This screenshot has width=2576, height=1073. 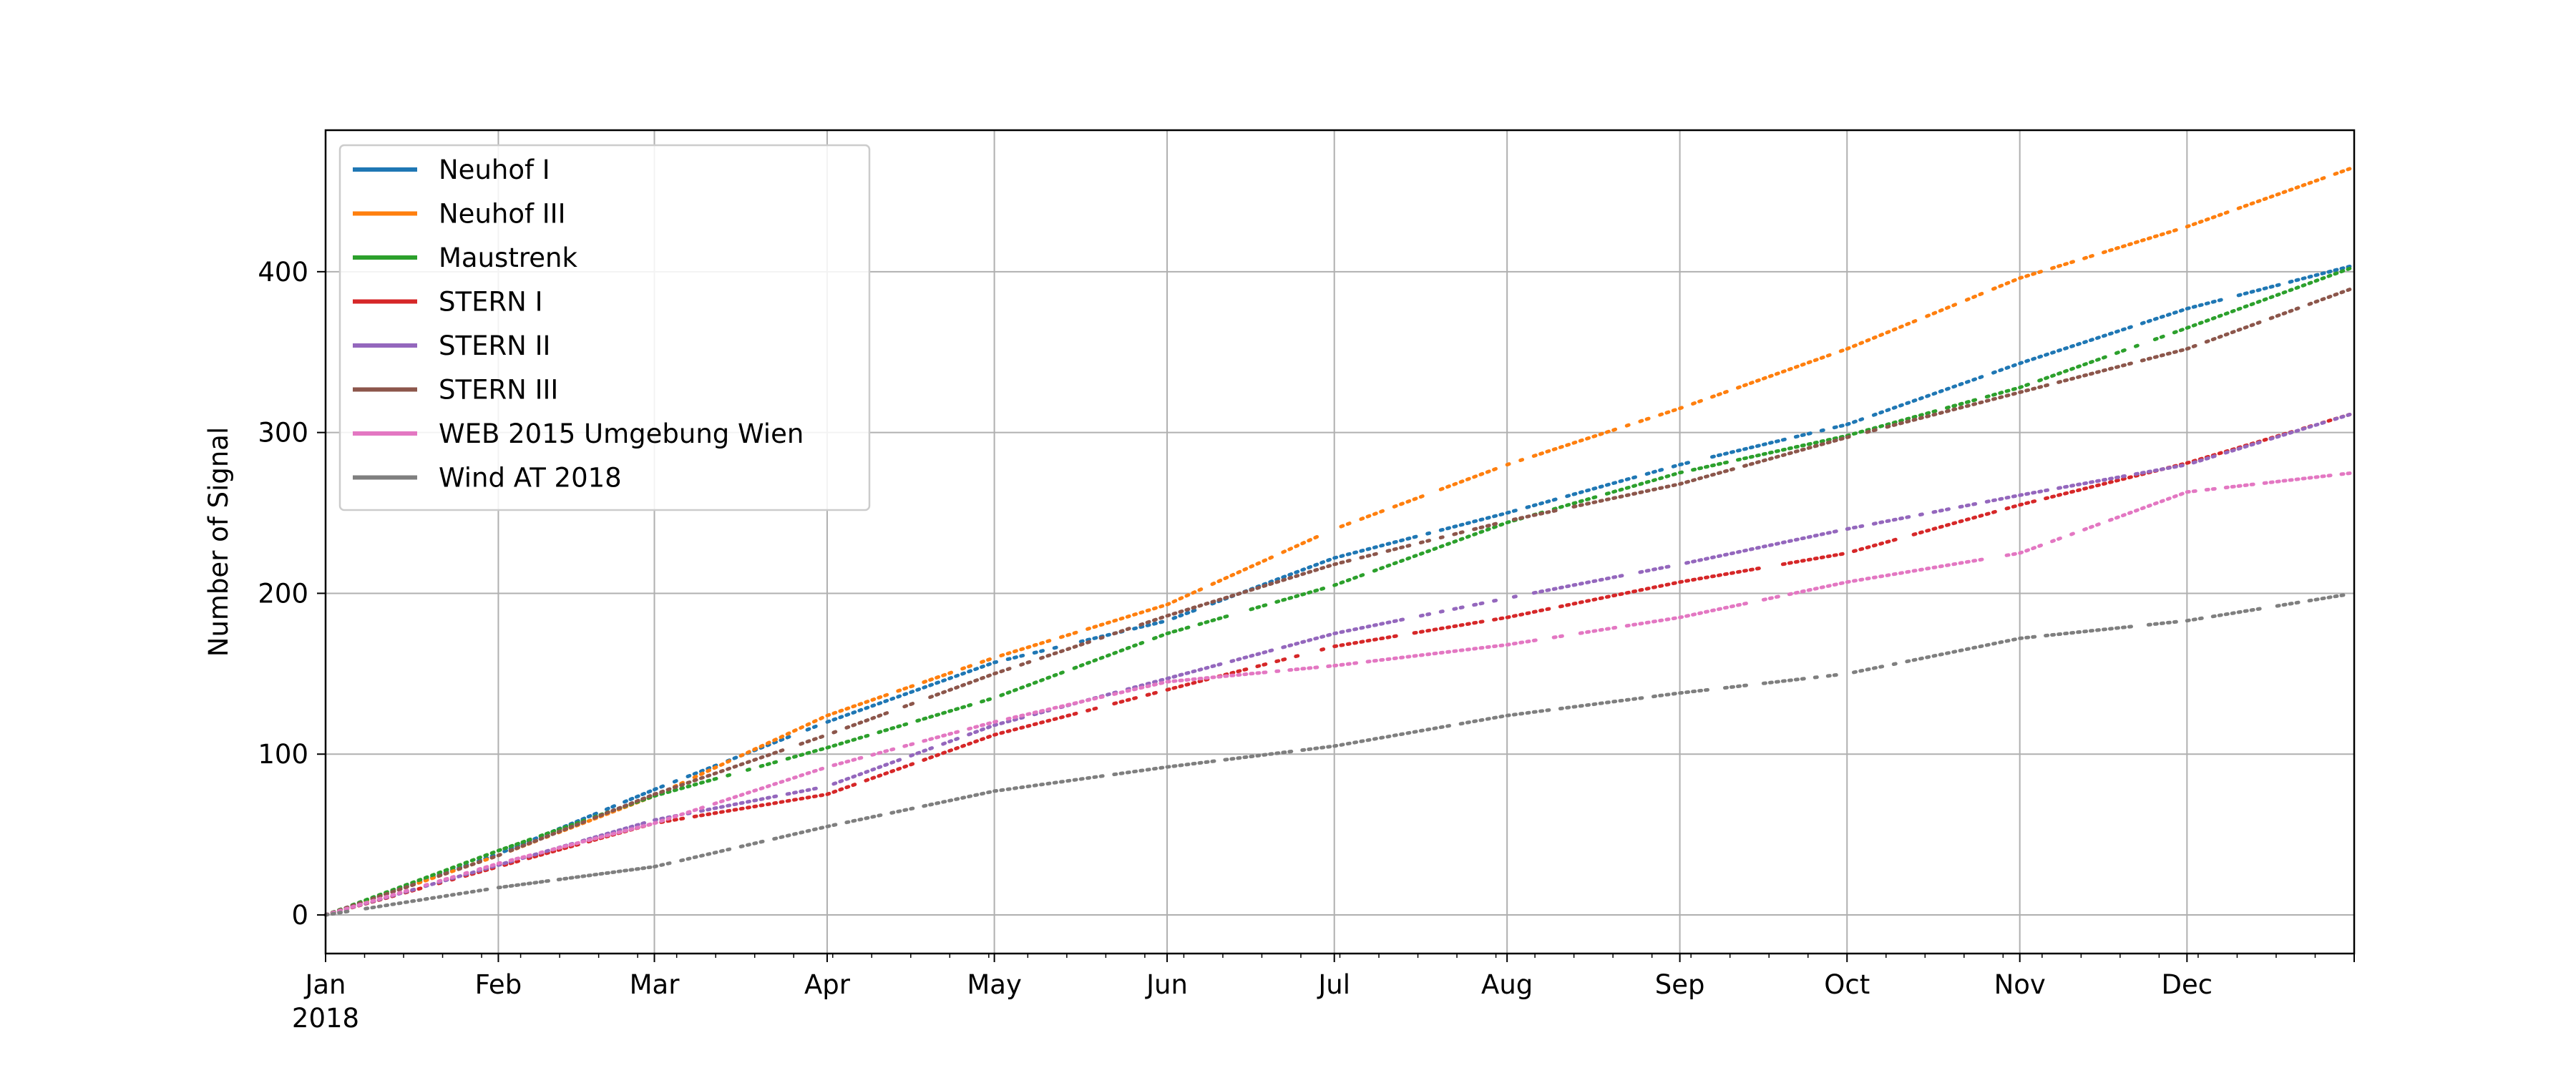 I want to click on y-axis-label: Number of Signal, so click(x=218, y=542).